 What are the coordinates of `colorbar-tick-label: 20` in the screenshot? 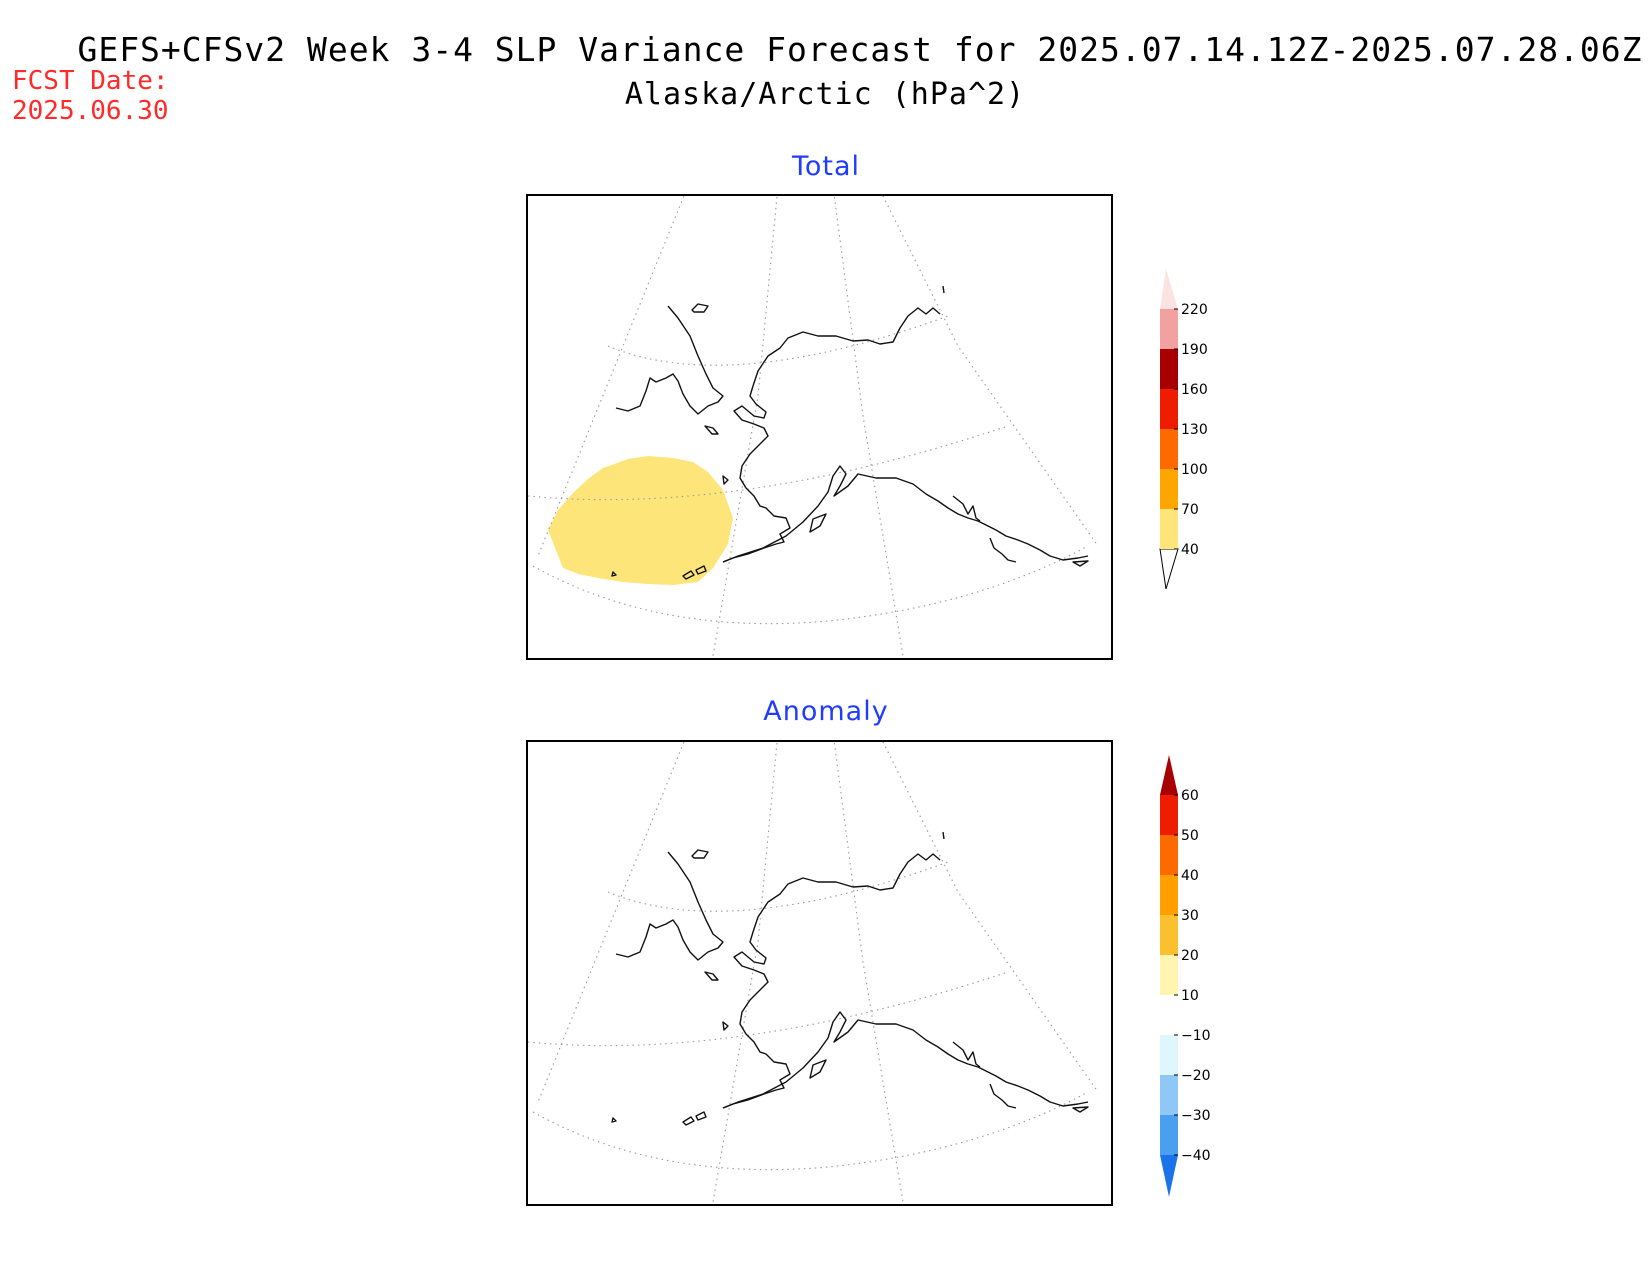 It's located at (1190, 956).